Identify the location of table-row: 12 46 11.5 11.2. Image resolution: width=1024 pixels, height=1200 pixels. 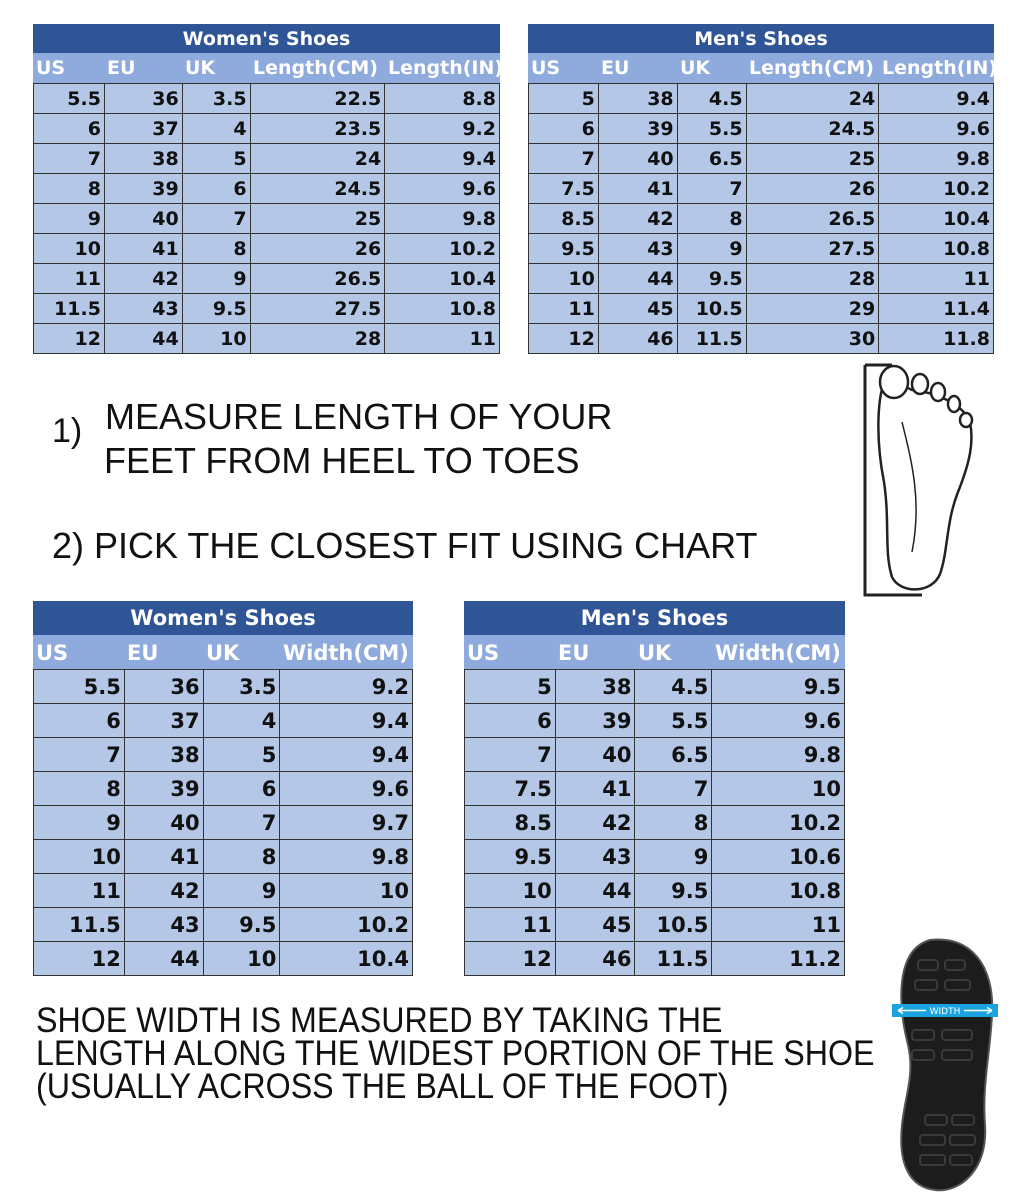
(654, 958).